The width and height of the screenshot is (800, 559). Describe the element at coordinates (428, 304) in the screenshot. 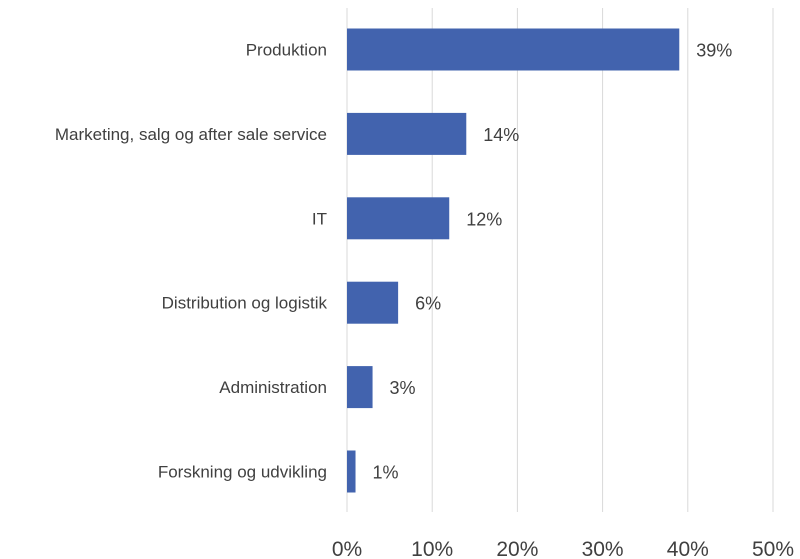

I see `data-label: 6%` at that location.